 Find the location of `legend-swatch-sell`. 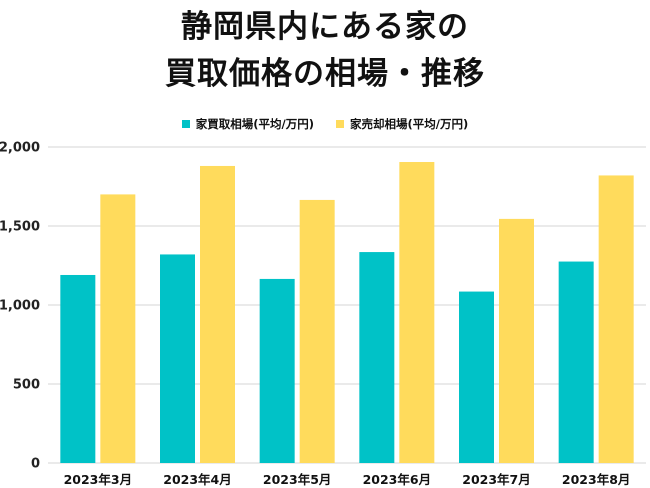

legend-swatch-sell is located at coordinates (340, 124).